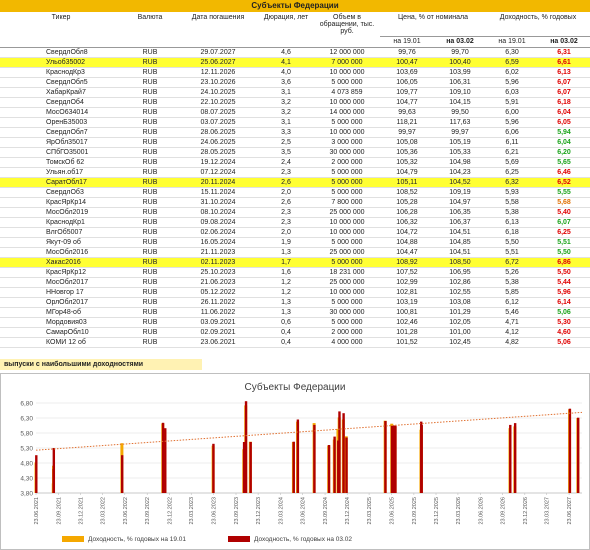 The image size is (590, 550). What do you see at coordinates (61, 242) in the screenshot?
I see `ticker-cell: Якут-09 об` at bounding box center [61, 242].